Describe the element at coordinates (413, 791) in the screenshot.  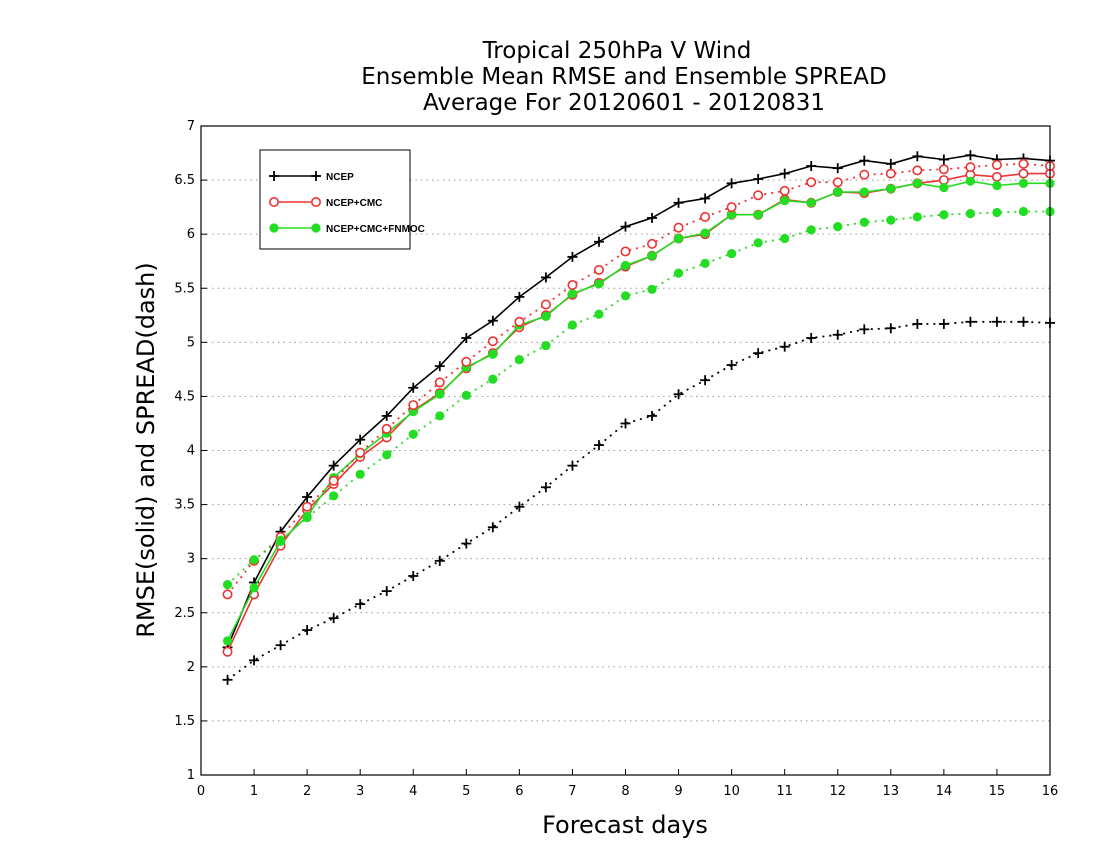
I see `x-tick-label: 4` at that location.